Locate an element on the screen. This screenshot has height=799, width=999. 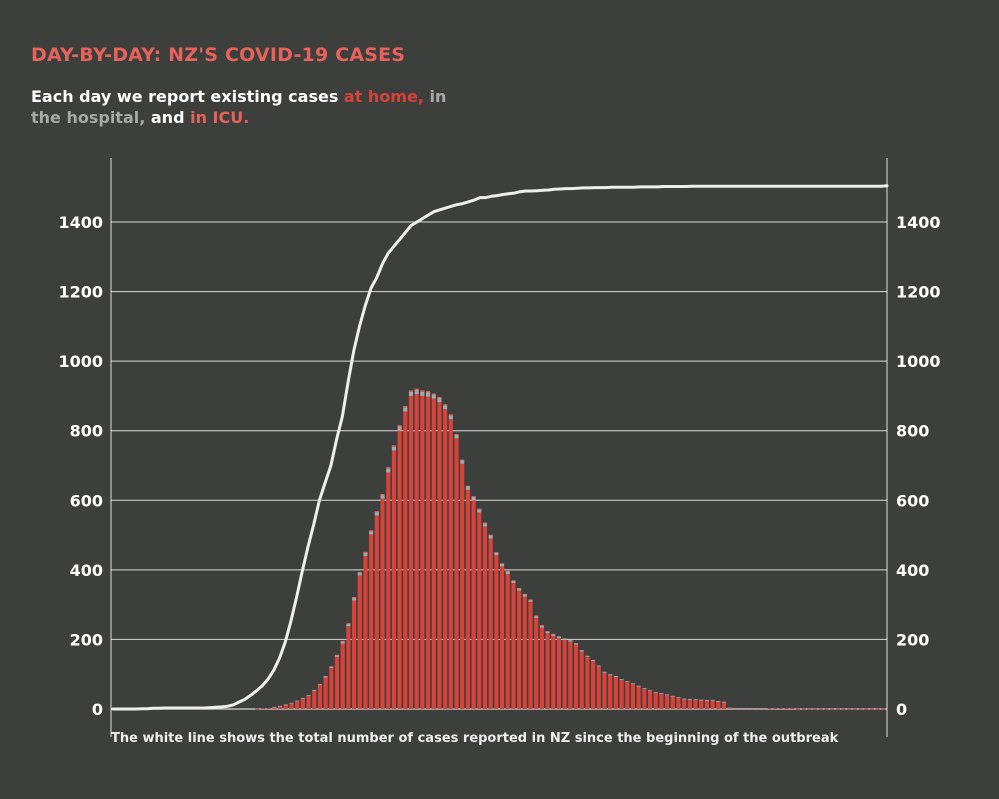
y-tick-label-right: 0 is located at coordinates (901, 709).